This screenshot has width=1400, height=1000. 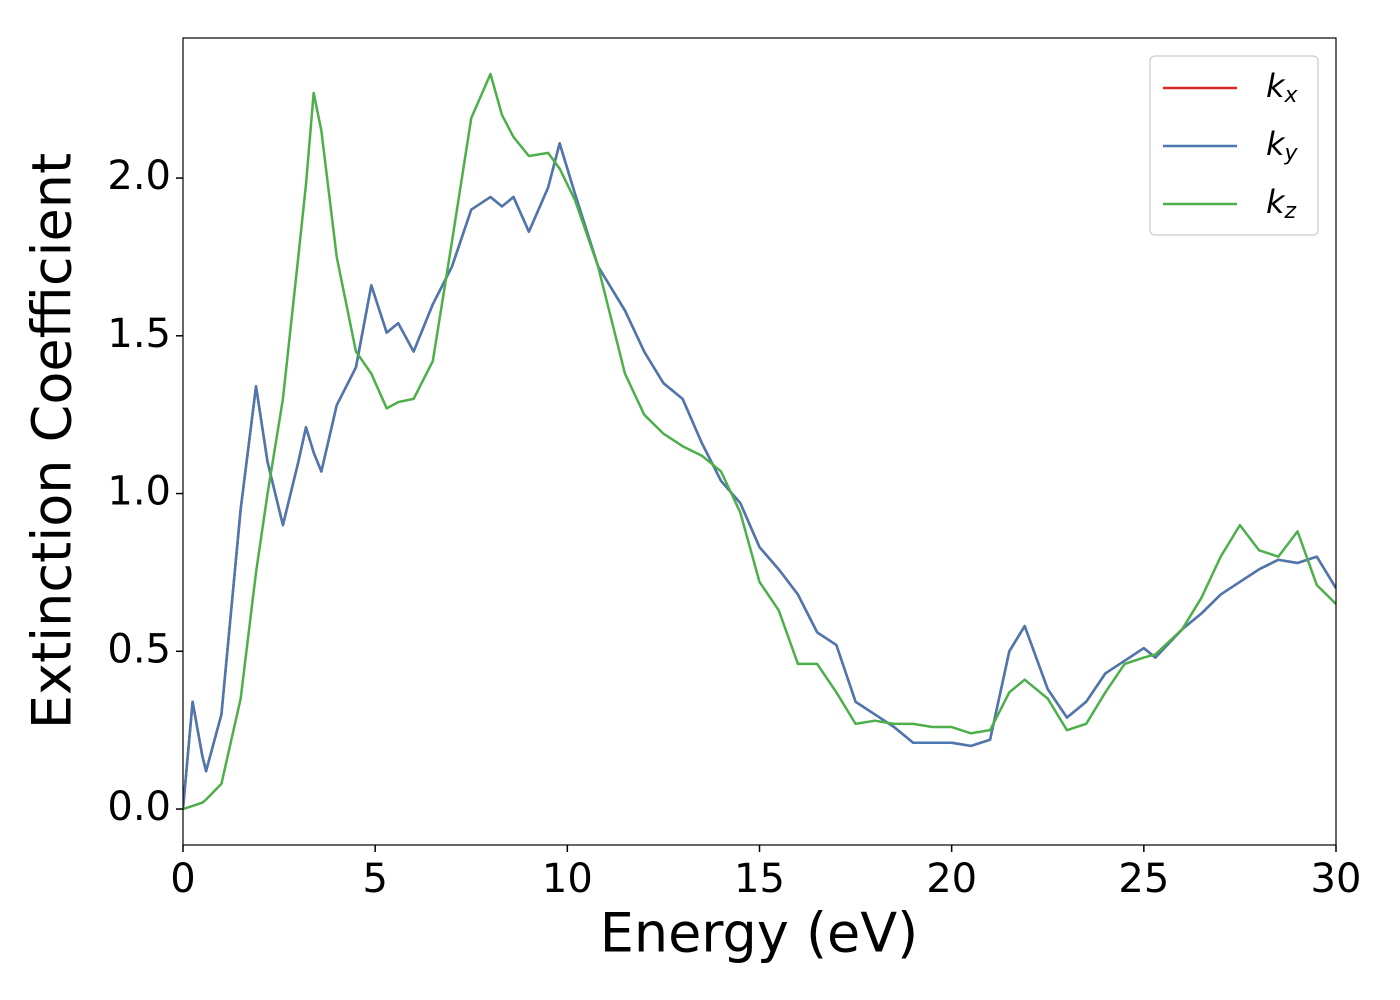 What do you see at coordinates (139, 649) in the screenshot?
I see `y-tick-label: 0.5` at bounding box center [139, 649].